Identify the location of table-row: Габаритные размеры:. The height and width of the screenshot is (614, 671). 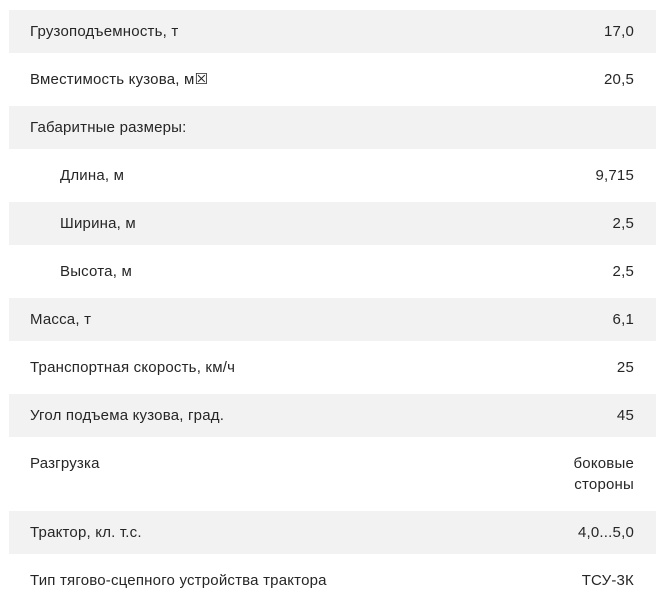
(332, 127).